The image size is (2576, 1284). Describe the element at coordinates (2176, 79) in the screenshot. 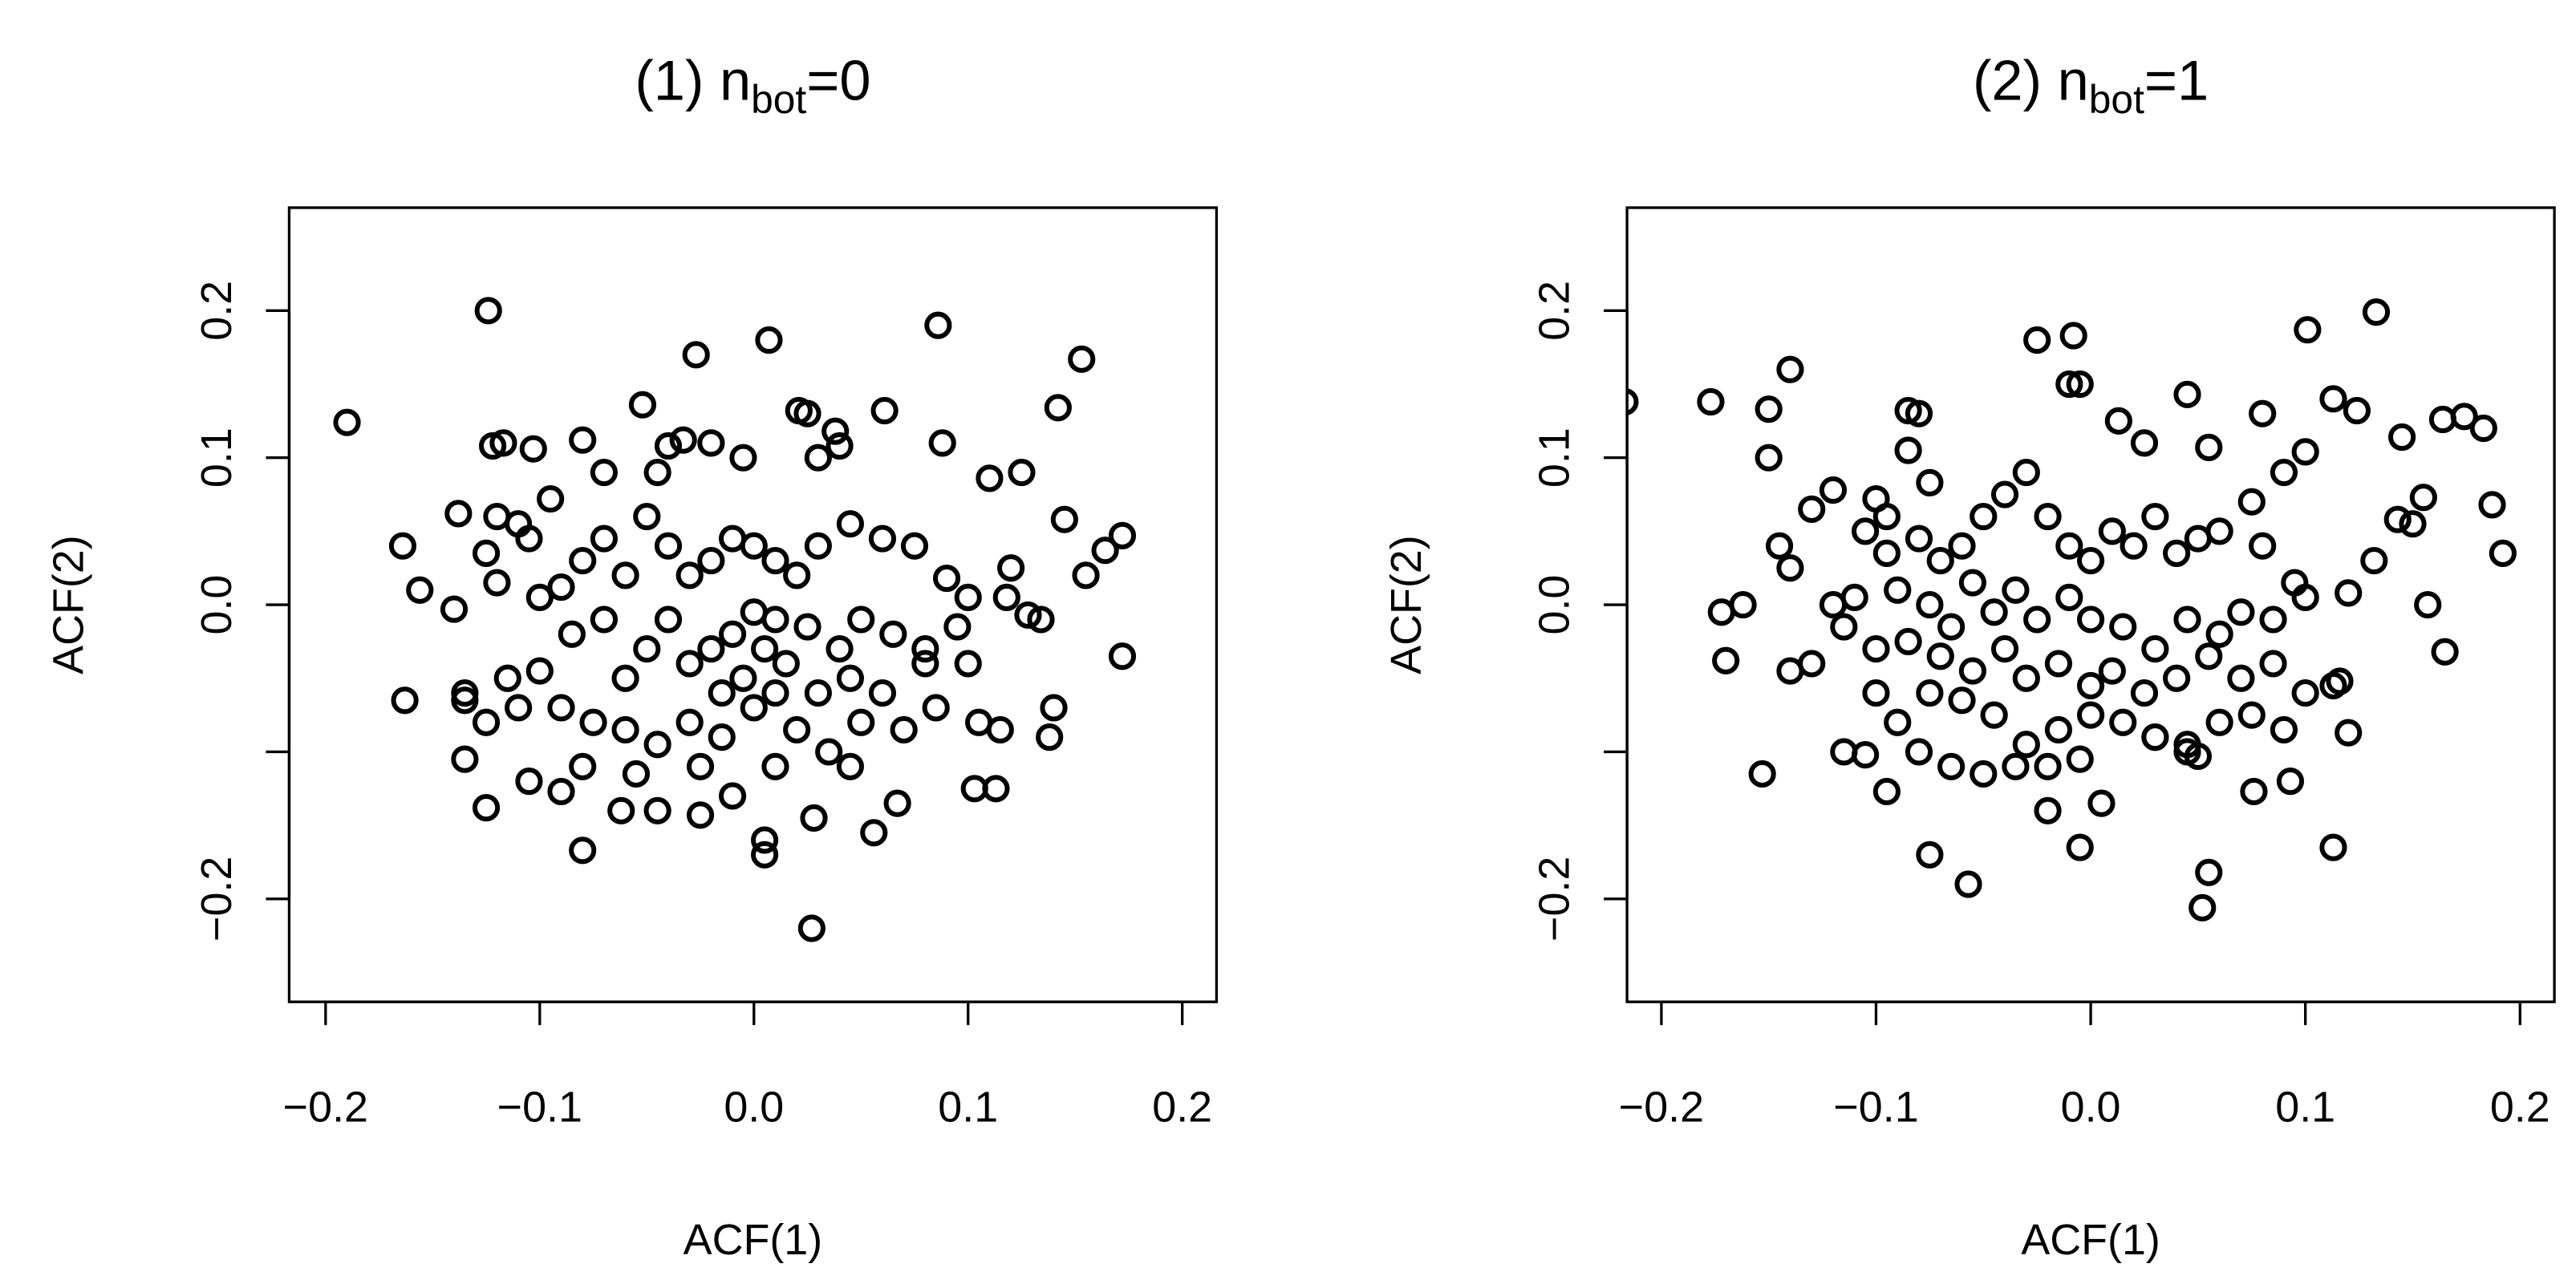

I see `title-text: =1` at that location.